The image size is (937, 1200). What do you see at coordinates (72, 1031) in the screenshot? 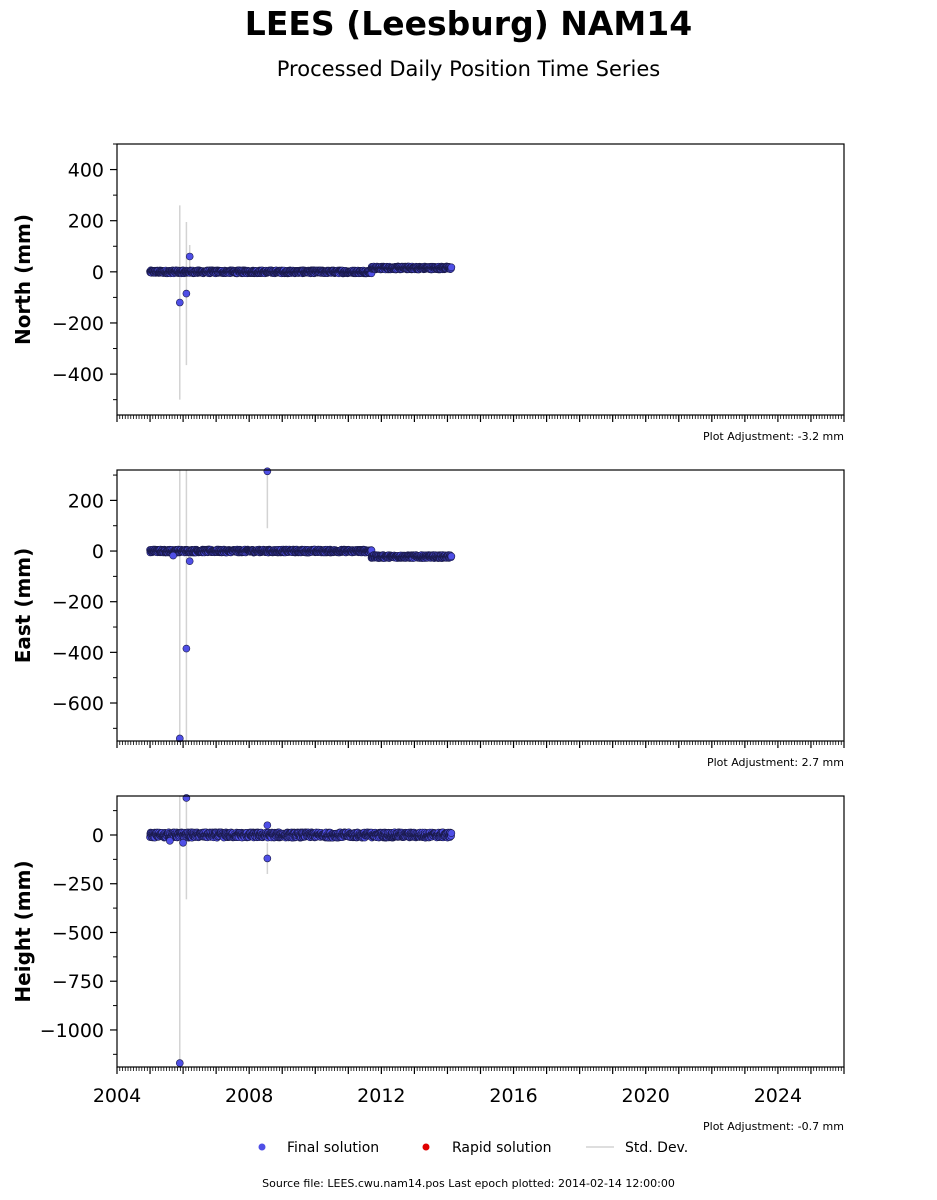
I see `y-tick-label: −1000` at bounding box center [72, 1031].